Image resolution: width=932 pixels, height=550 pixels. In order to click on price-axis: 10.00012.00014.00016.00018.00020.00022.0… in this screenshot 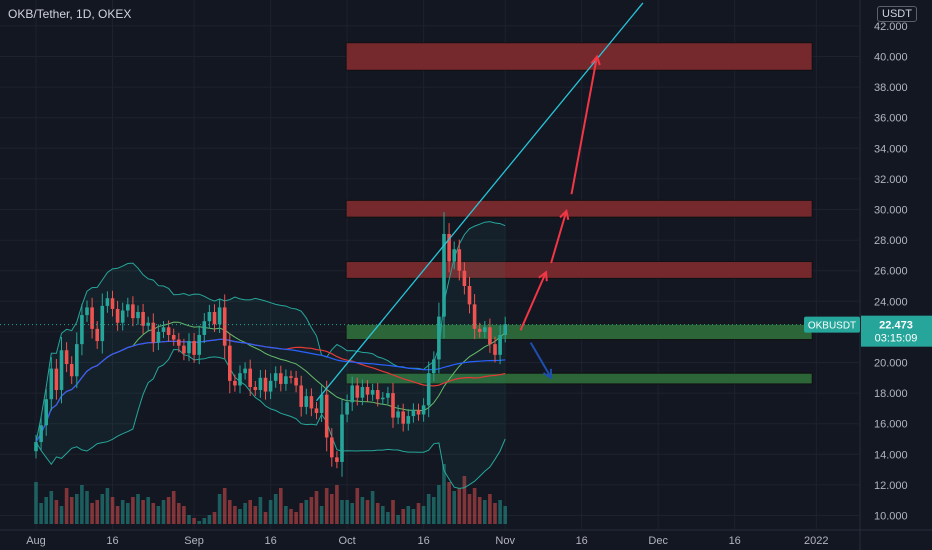, I will do `click(891, 272)`.